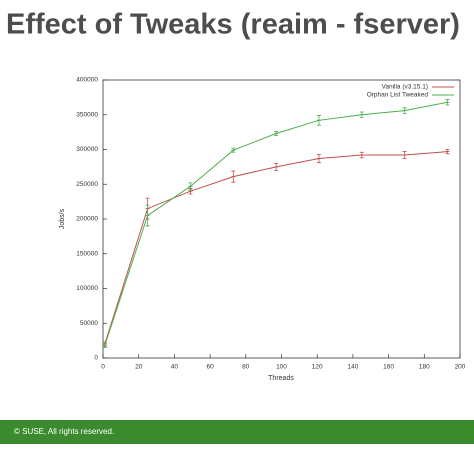 The image size is (474, 449). What do you see at coordinates (237, 432) in the screenshot?
I see `footer-bar` at bounding box center [237, 432].